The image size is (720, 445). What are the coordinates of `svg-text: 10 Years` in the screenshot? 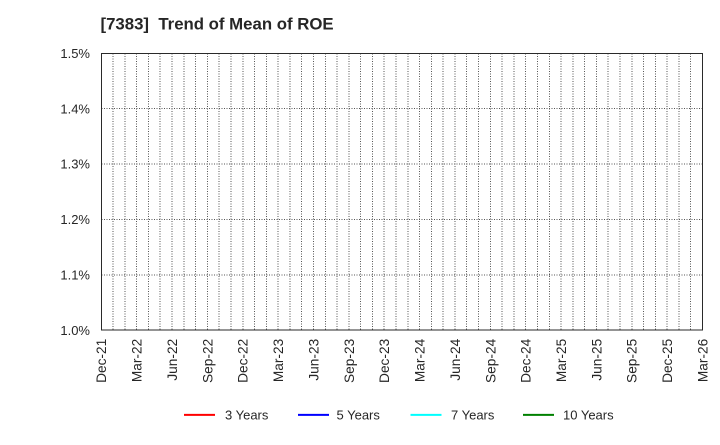 It's located at (588, 415).